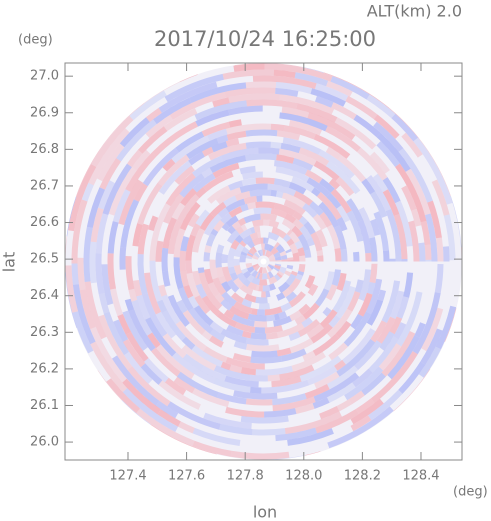 This screenshot has width=491, height=521. What do you see at coordinates (265, 512) in the screenshot?
I see `x-axis-label: lon` at bounding box center [265, 512].